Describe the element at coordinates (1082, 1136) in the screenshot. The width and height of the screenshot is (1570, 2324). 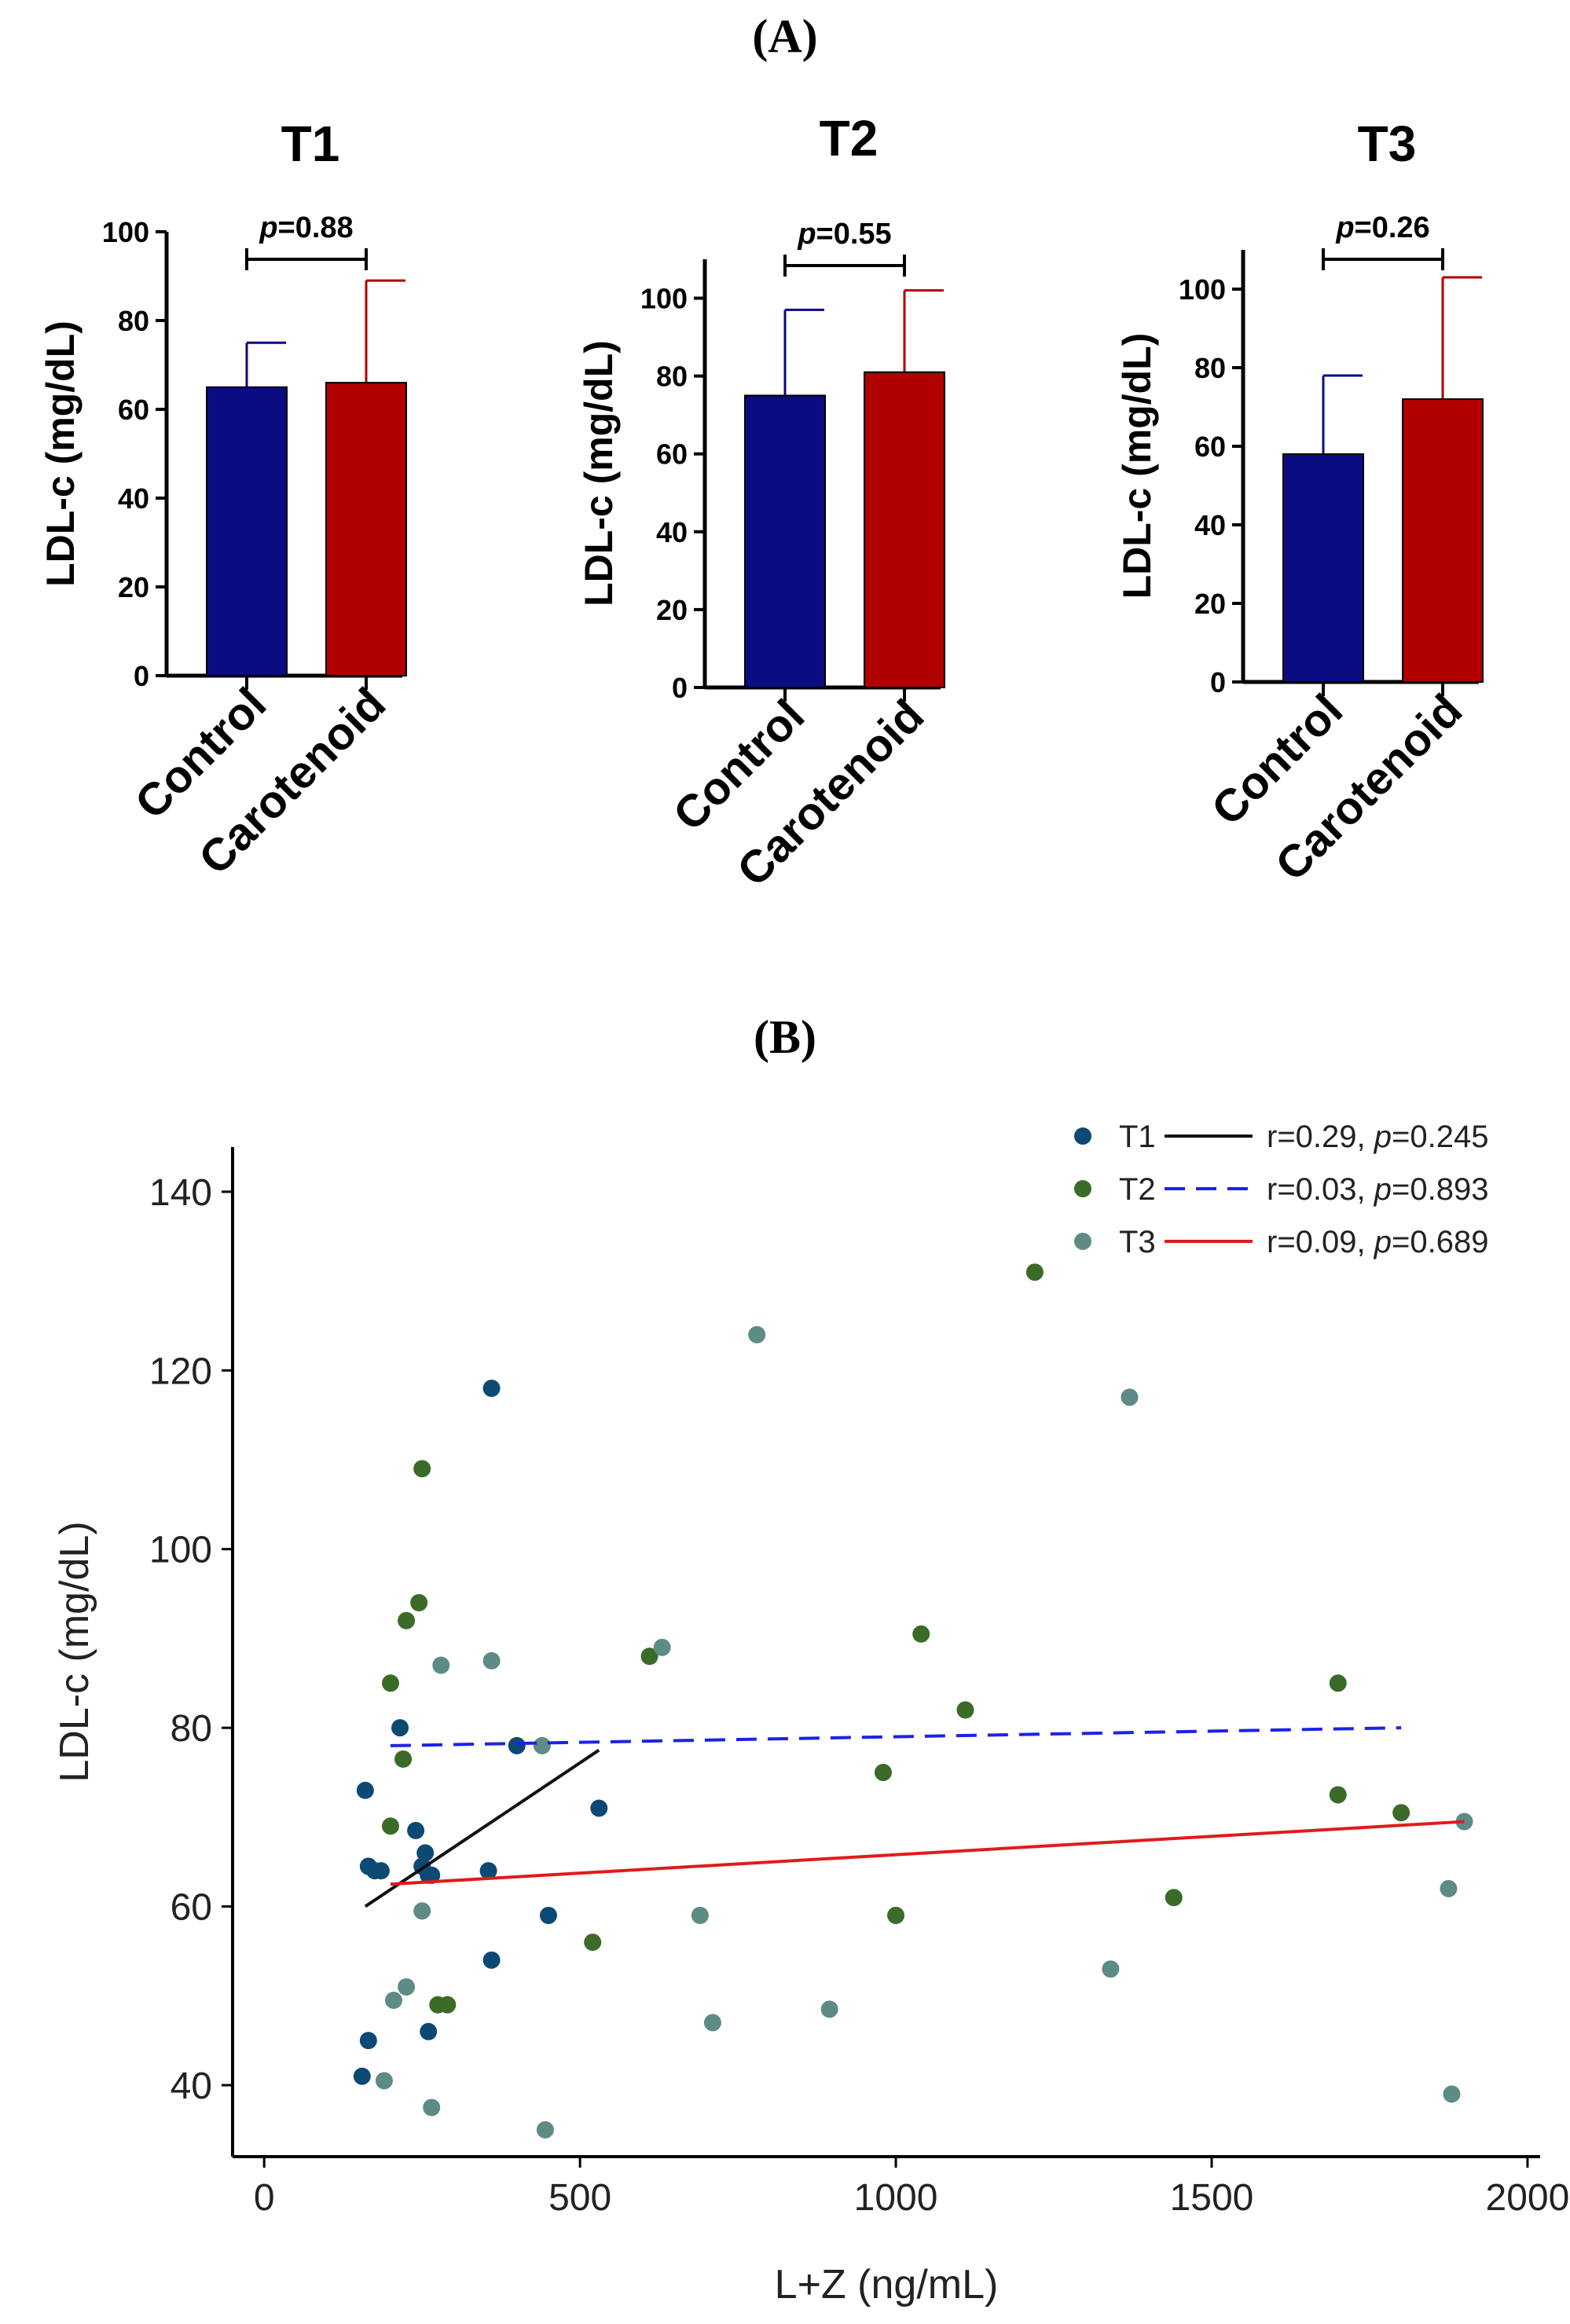
I see `legend-marker-t1` at that location.